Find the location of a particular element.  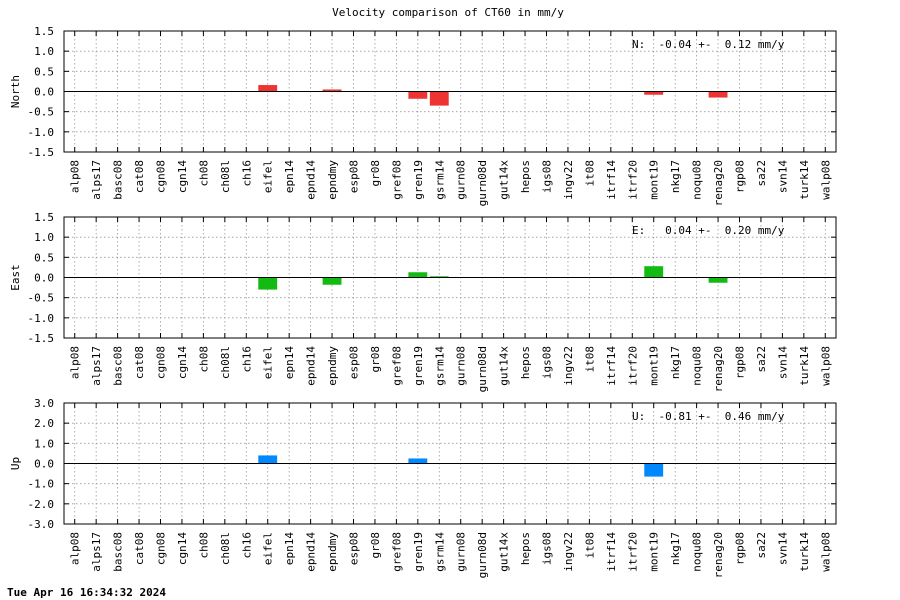

panel1-xtick-label-turk14: turk14 is located at coordinates (804, 180).